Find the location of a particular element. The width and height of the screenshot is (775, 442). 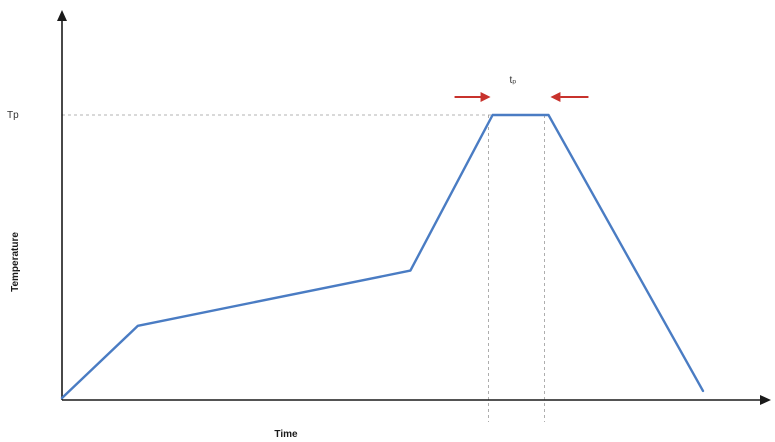

y-axis-title: Temperature is located at coordinates (15, 262).